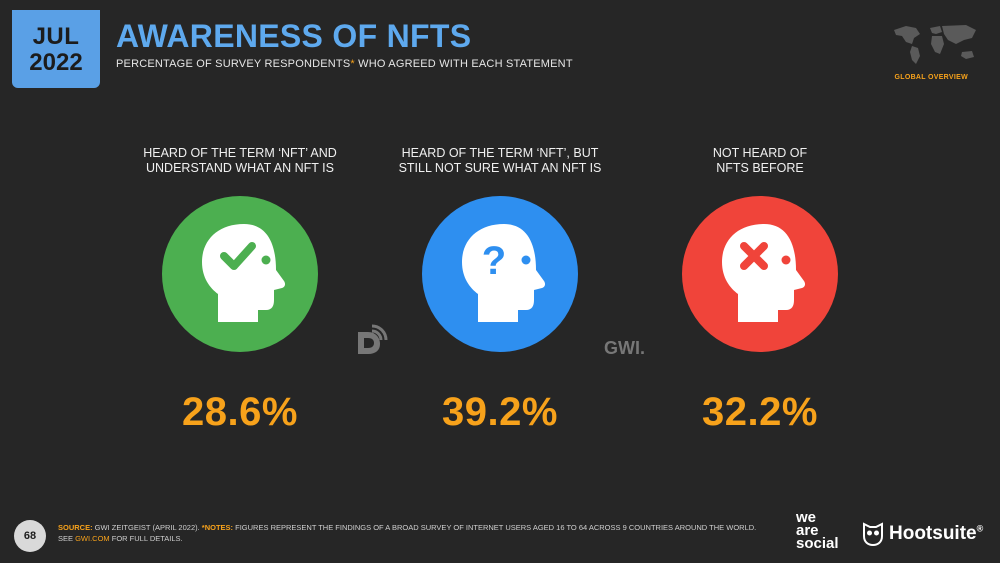 Image resolution: width=1000 pixels, height=563 pixels. I want to click on head-cross-icon, so click(760, 274).